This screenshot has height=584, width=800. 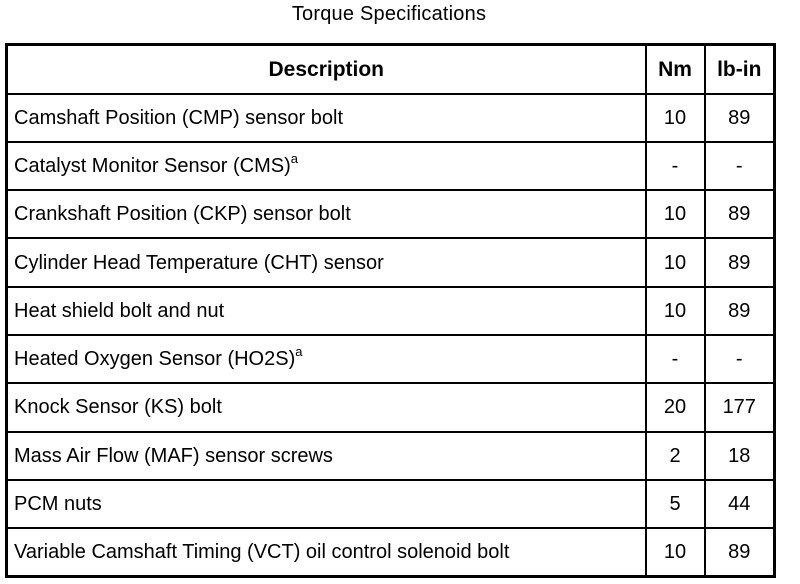 I want to click on description-cell: Crankshaft Position (CKP) sensor bolt, so click(x=326, y=214).